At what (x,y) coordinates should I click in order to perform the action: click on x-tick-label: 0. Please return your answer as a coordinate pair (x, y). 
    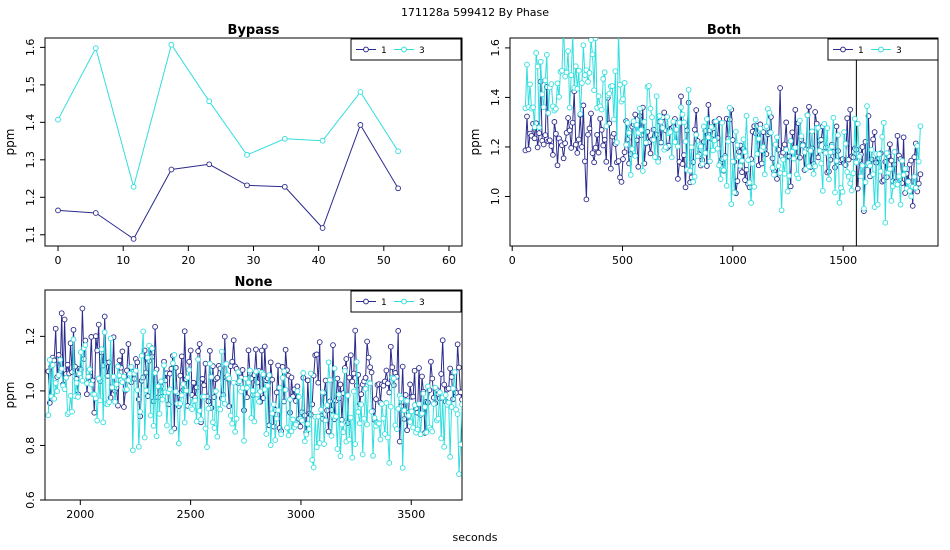
    Looking at the image, I should click on (58, 260).